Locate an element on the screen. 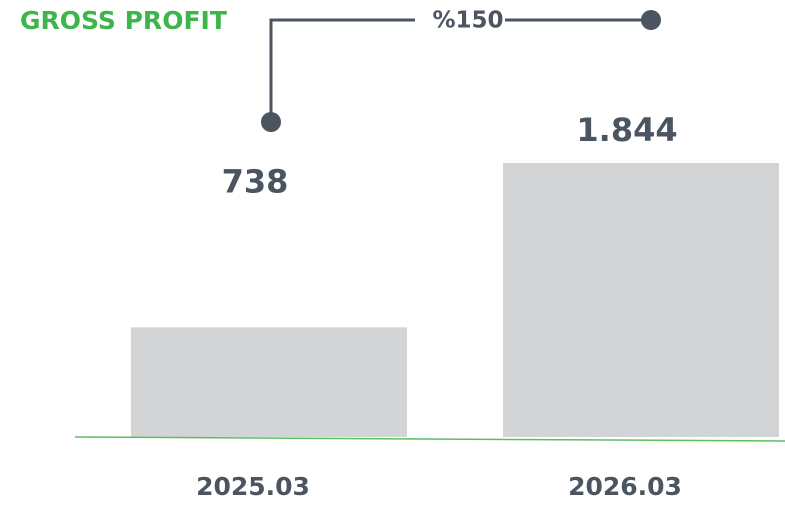 The height and width of the screenshot is (507, 785). connector is located at coordinates (342, 70).